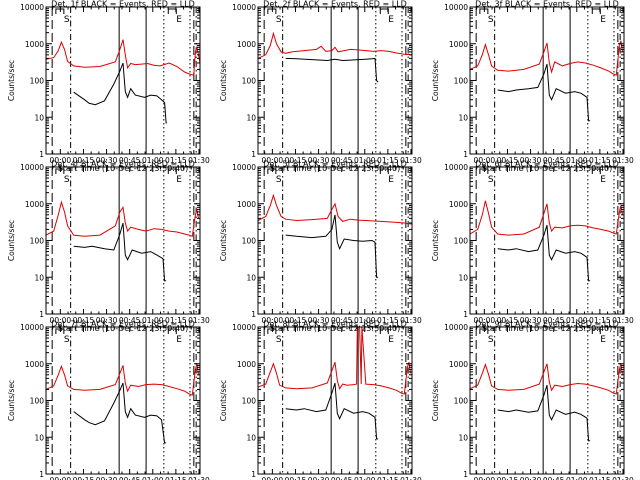  Describe the element at coordinates (123, 4) in the screenshot. I see `chart-title: Det. 1f BLACK = Events, RED = LLD` at that location.